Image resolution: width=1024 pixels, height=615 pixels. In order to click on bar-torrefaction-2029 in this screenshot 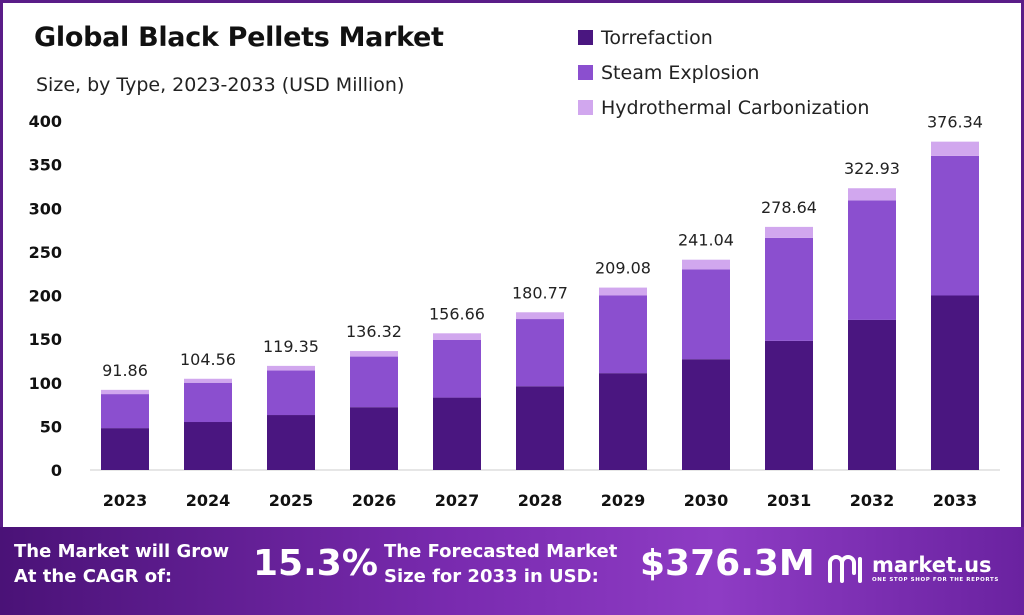, I will do `click(623, 421)`.